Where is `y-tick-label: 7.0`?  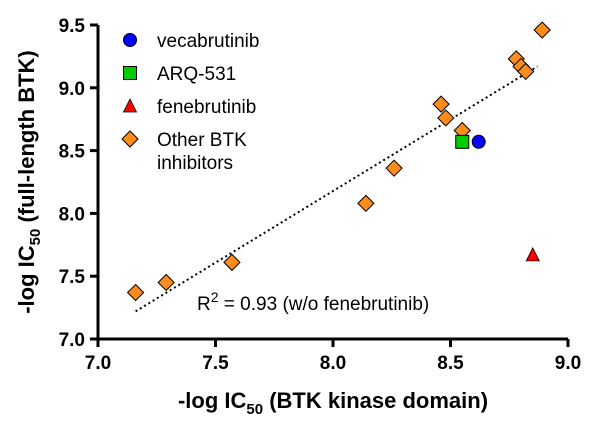 y-tick-label: 7.0 is located at coordinates (72, 340).